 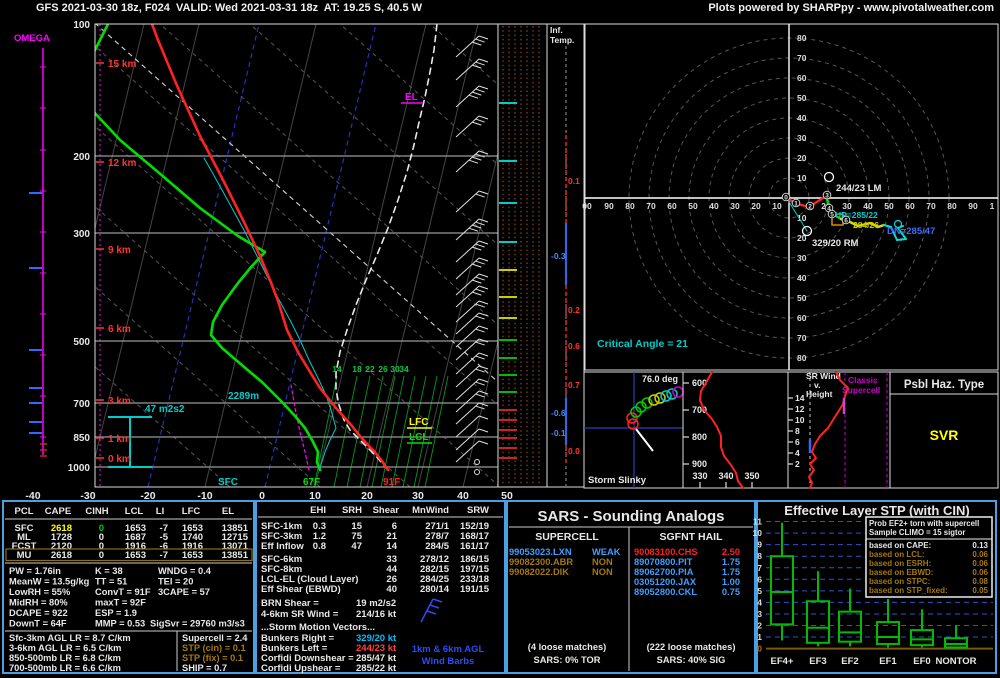 What do you see at coordinates (574, 310) in the screenshot?
I see `inftemp-value: 0.2` at bounding box center [574, 310].